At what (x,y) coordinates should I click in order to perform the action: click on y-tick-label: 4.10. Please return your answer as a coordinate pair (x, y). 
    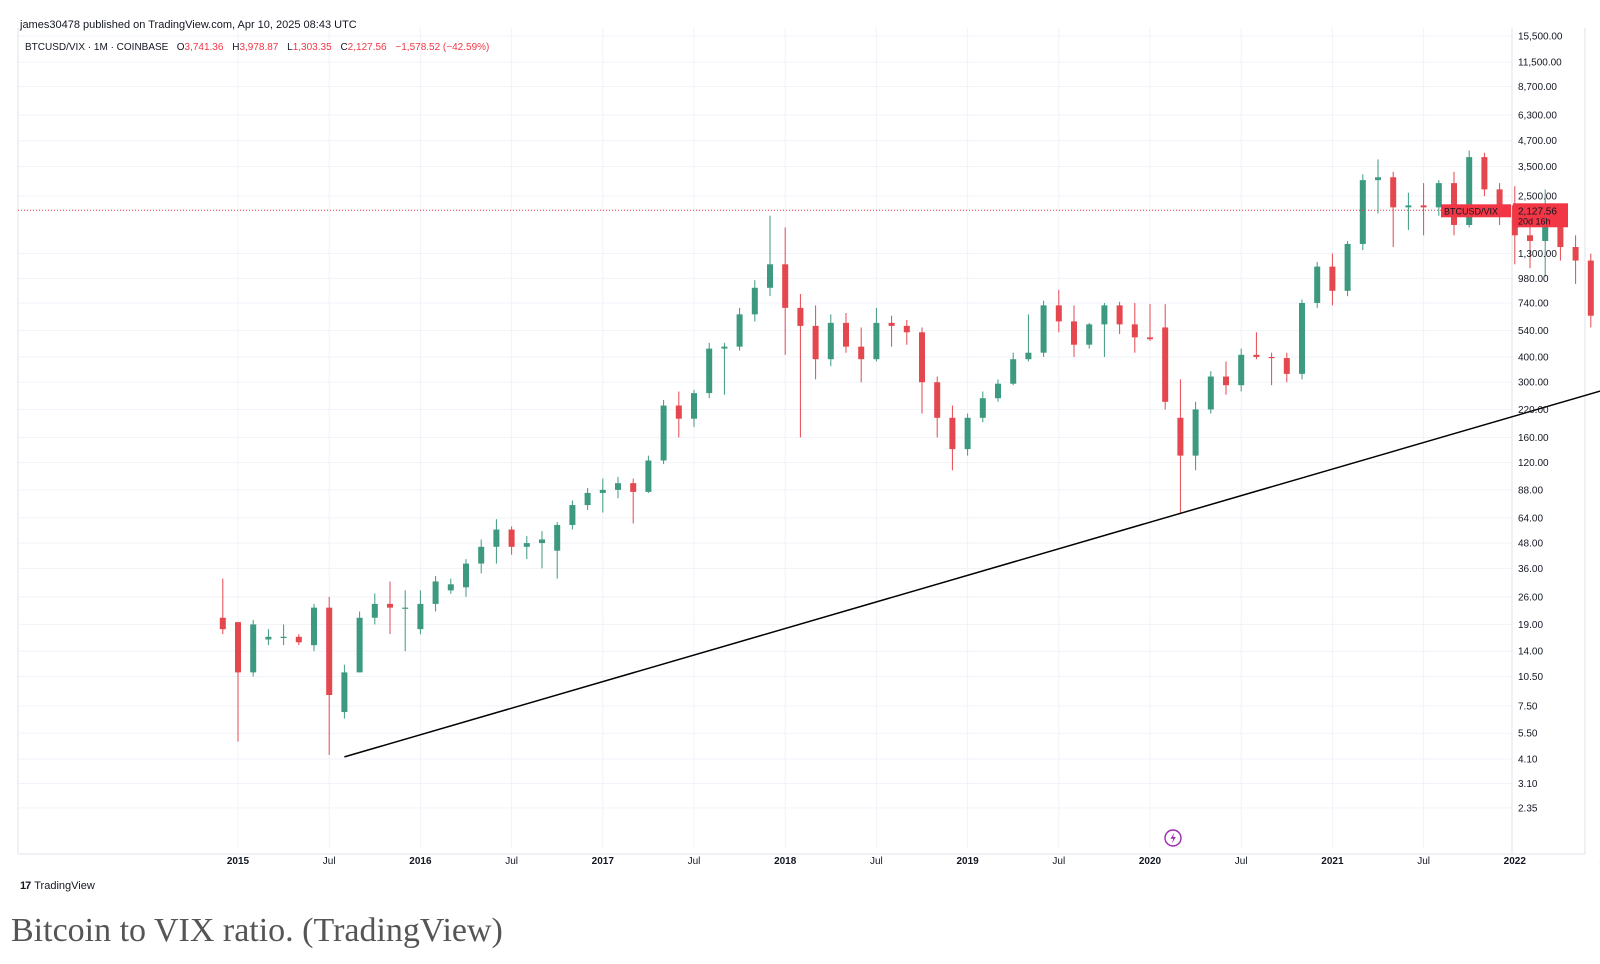
    Looking at the image, I should click on (1528, 759).